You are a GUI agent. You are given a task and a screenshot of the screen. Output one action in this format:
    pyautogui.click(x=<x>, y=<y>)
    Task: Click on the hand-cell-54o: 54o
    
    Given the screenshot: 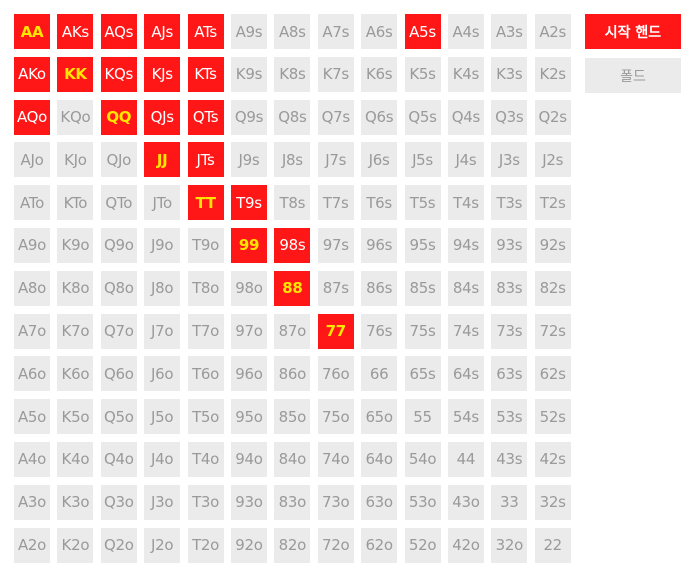 What is the action you would take?
    pyautogui.click(x=422, y=459)
    